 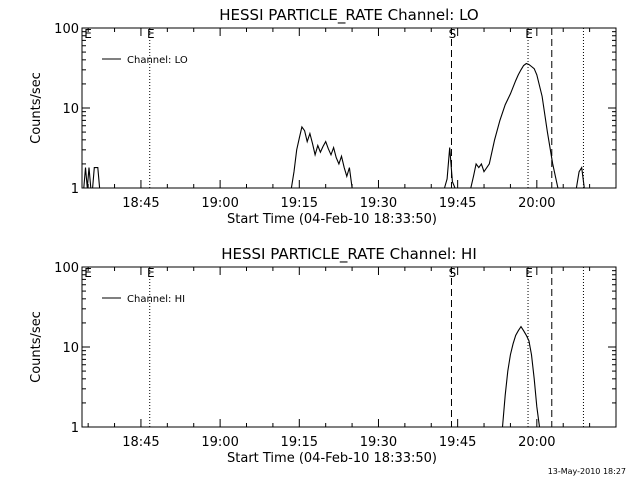 I want to click on footer-date: 13-May-2010 18:27, so click(x=587, y=471).